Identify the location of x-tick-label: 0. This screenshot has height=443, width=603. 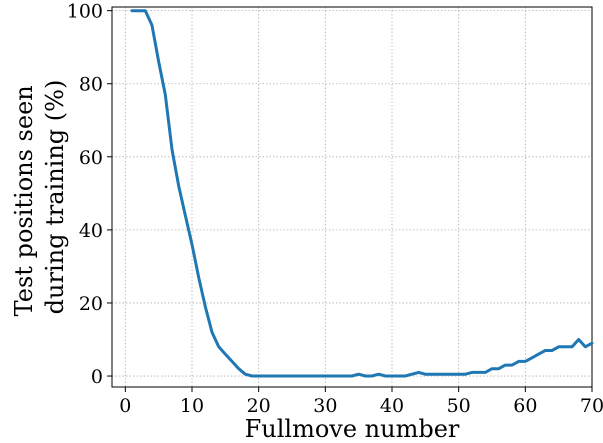
(125, 406).